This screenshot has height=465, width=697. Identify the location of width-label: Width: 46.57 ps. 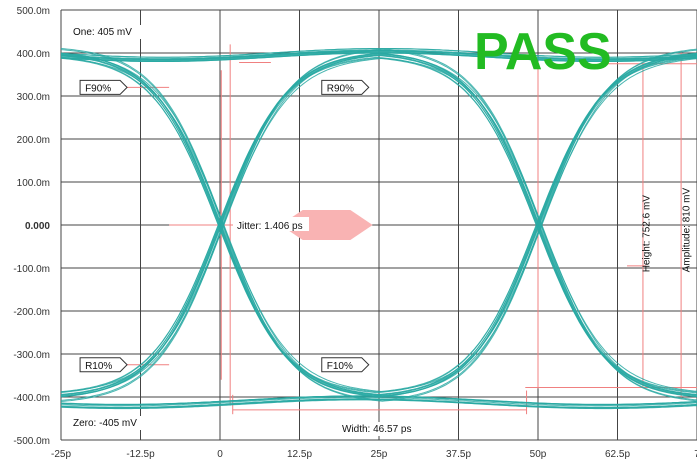
(376, 429).